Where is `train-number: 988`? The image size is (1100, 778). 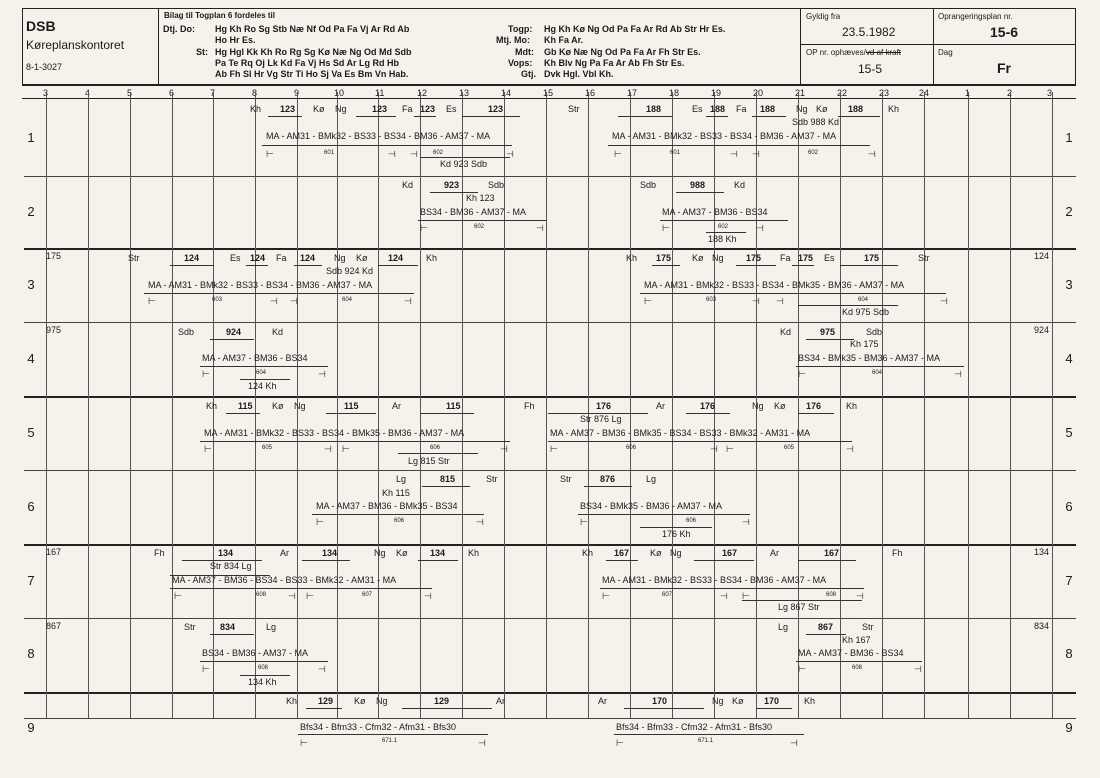
train-number: 988 is located at coordinates (698, 185).